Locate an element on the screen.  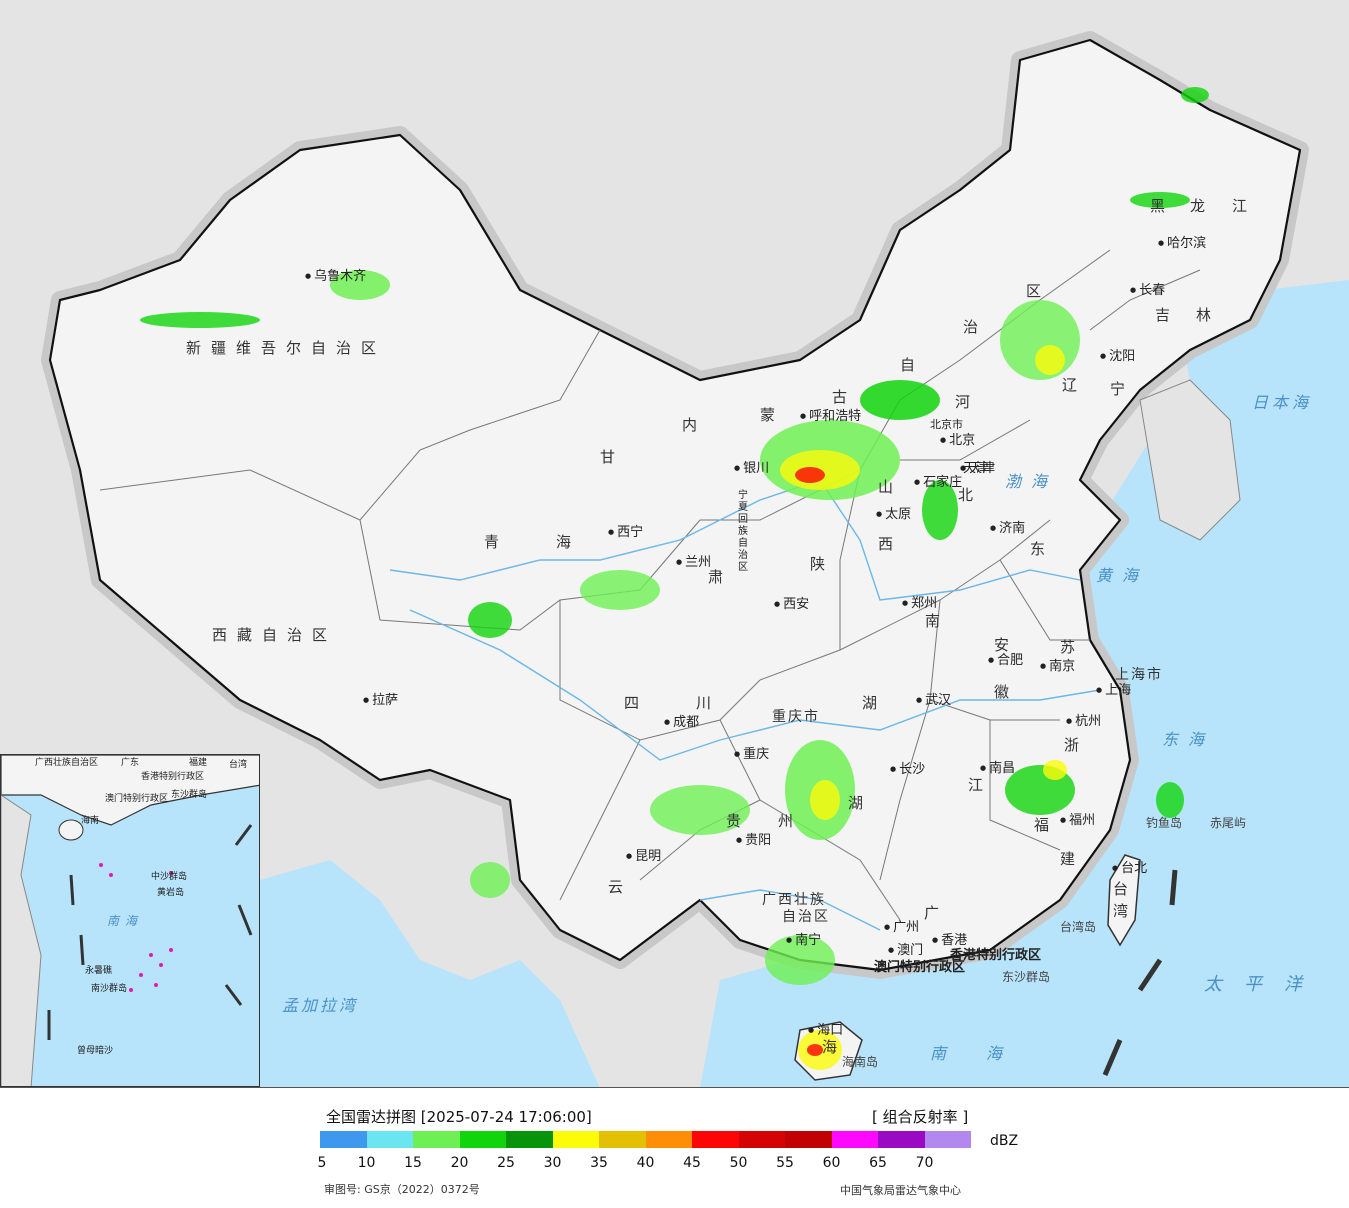
legend-product: [ 组合反射率 ] is located at coordinates (920, 1117).